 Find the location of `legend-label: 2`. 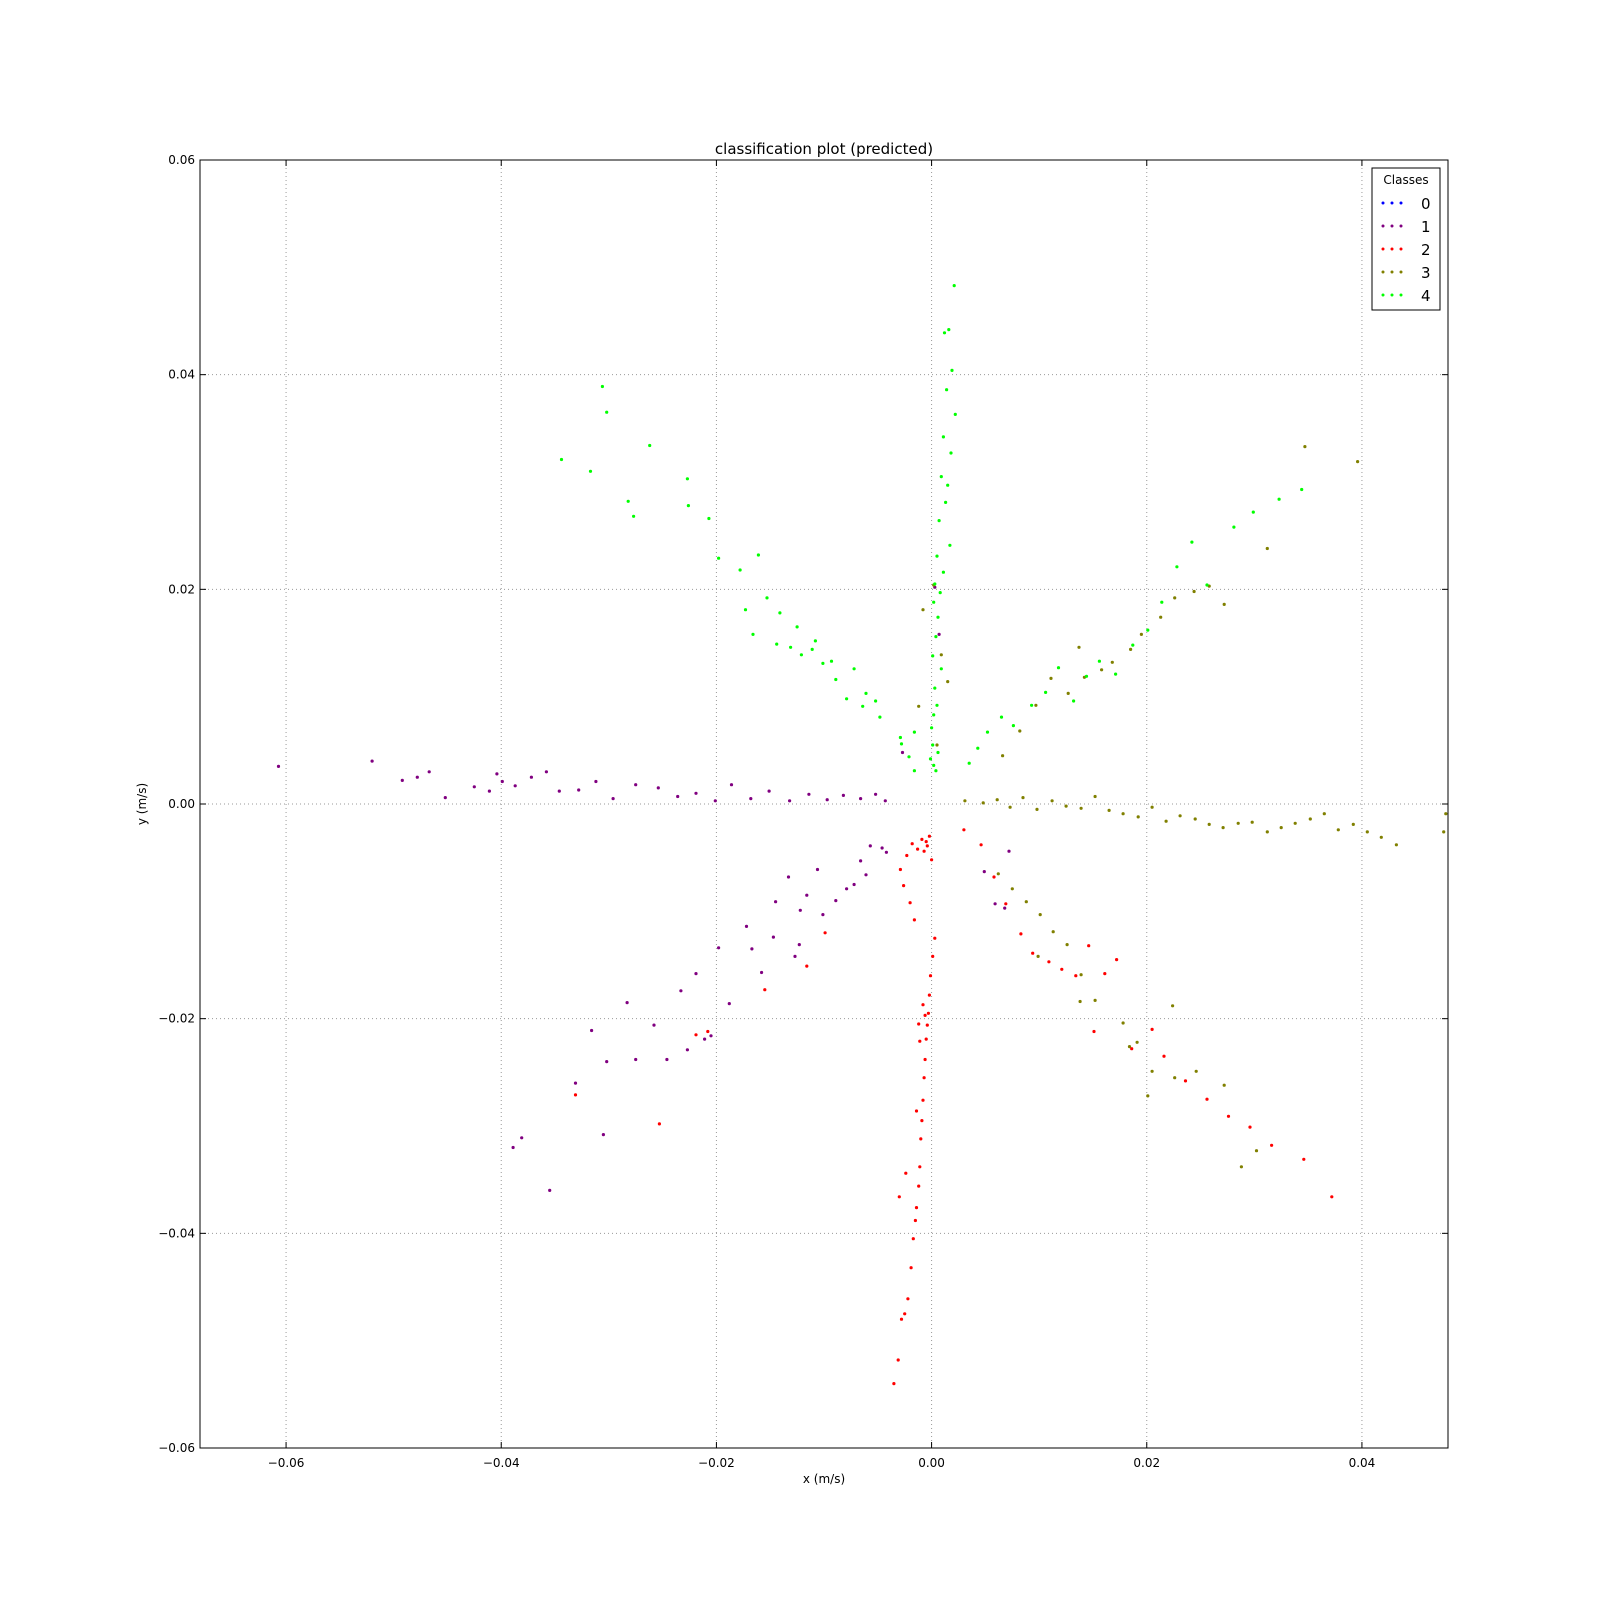

legend-label: 2 is located at coordinates (1426, 250).